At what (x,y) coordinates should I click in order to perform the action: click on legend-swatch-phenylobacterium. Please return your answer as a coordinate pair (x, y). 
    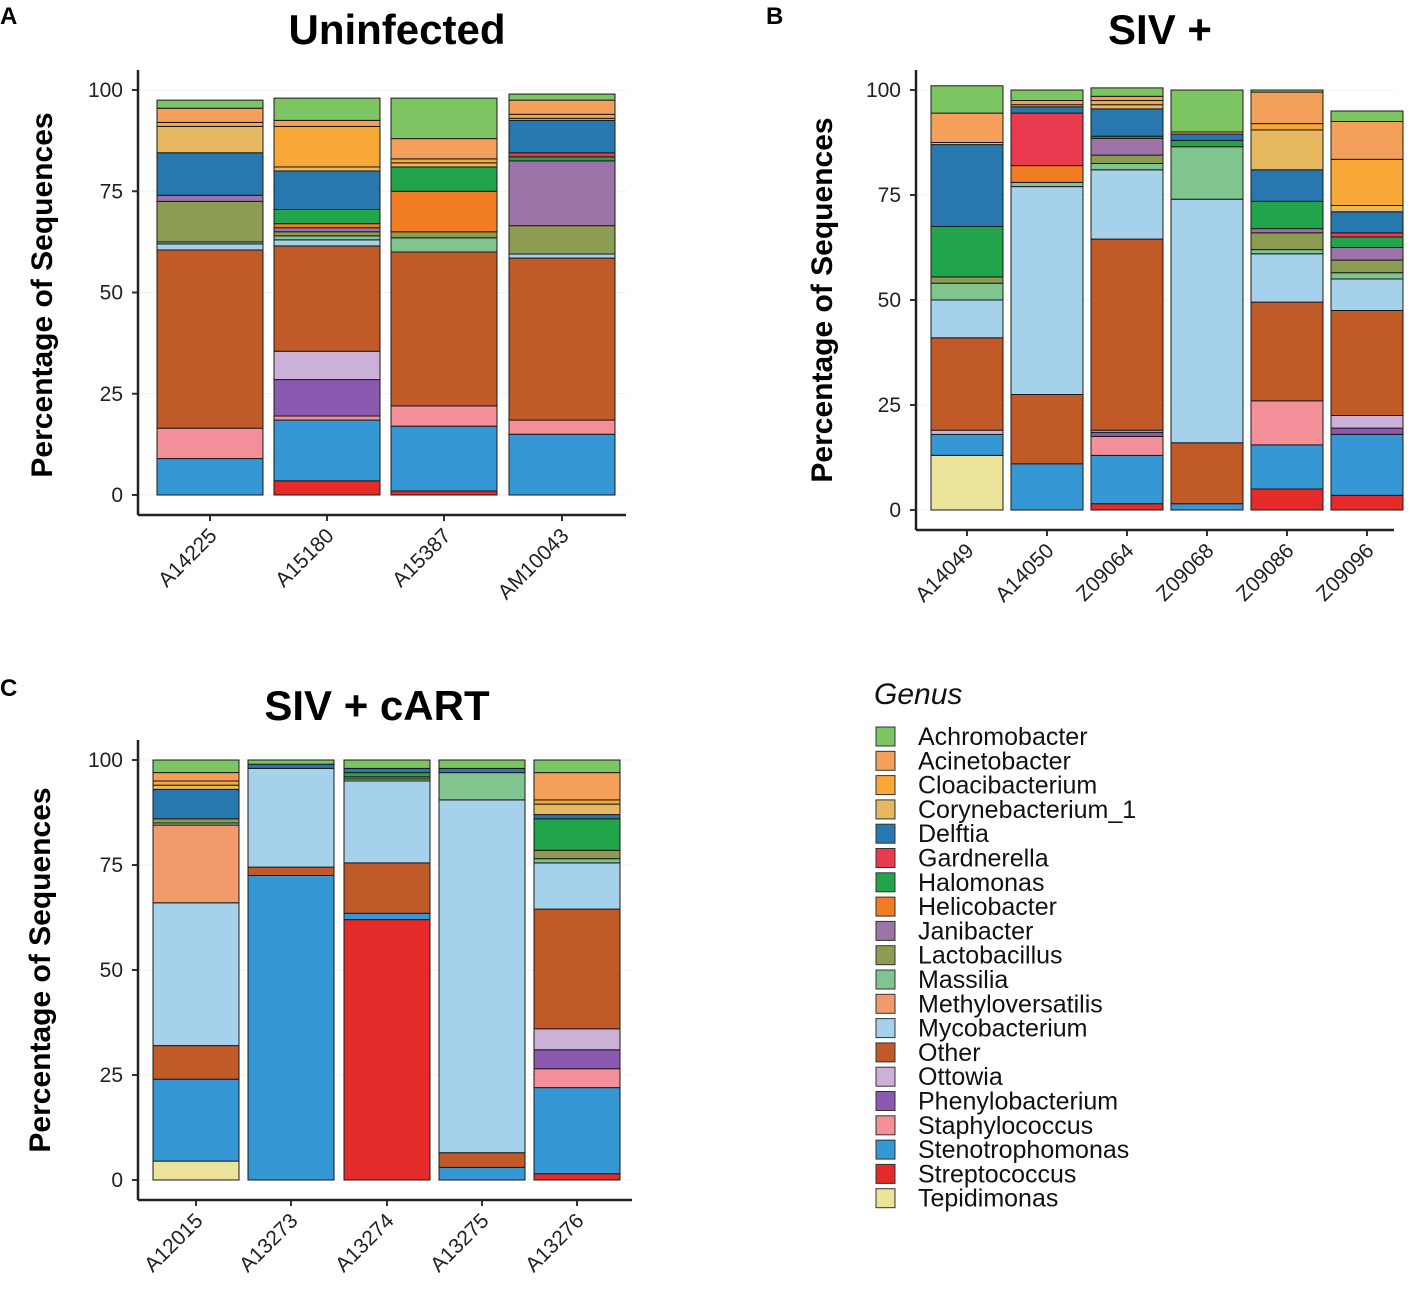
    Looking at the image, I should click on (885, 1101).